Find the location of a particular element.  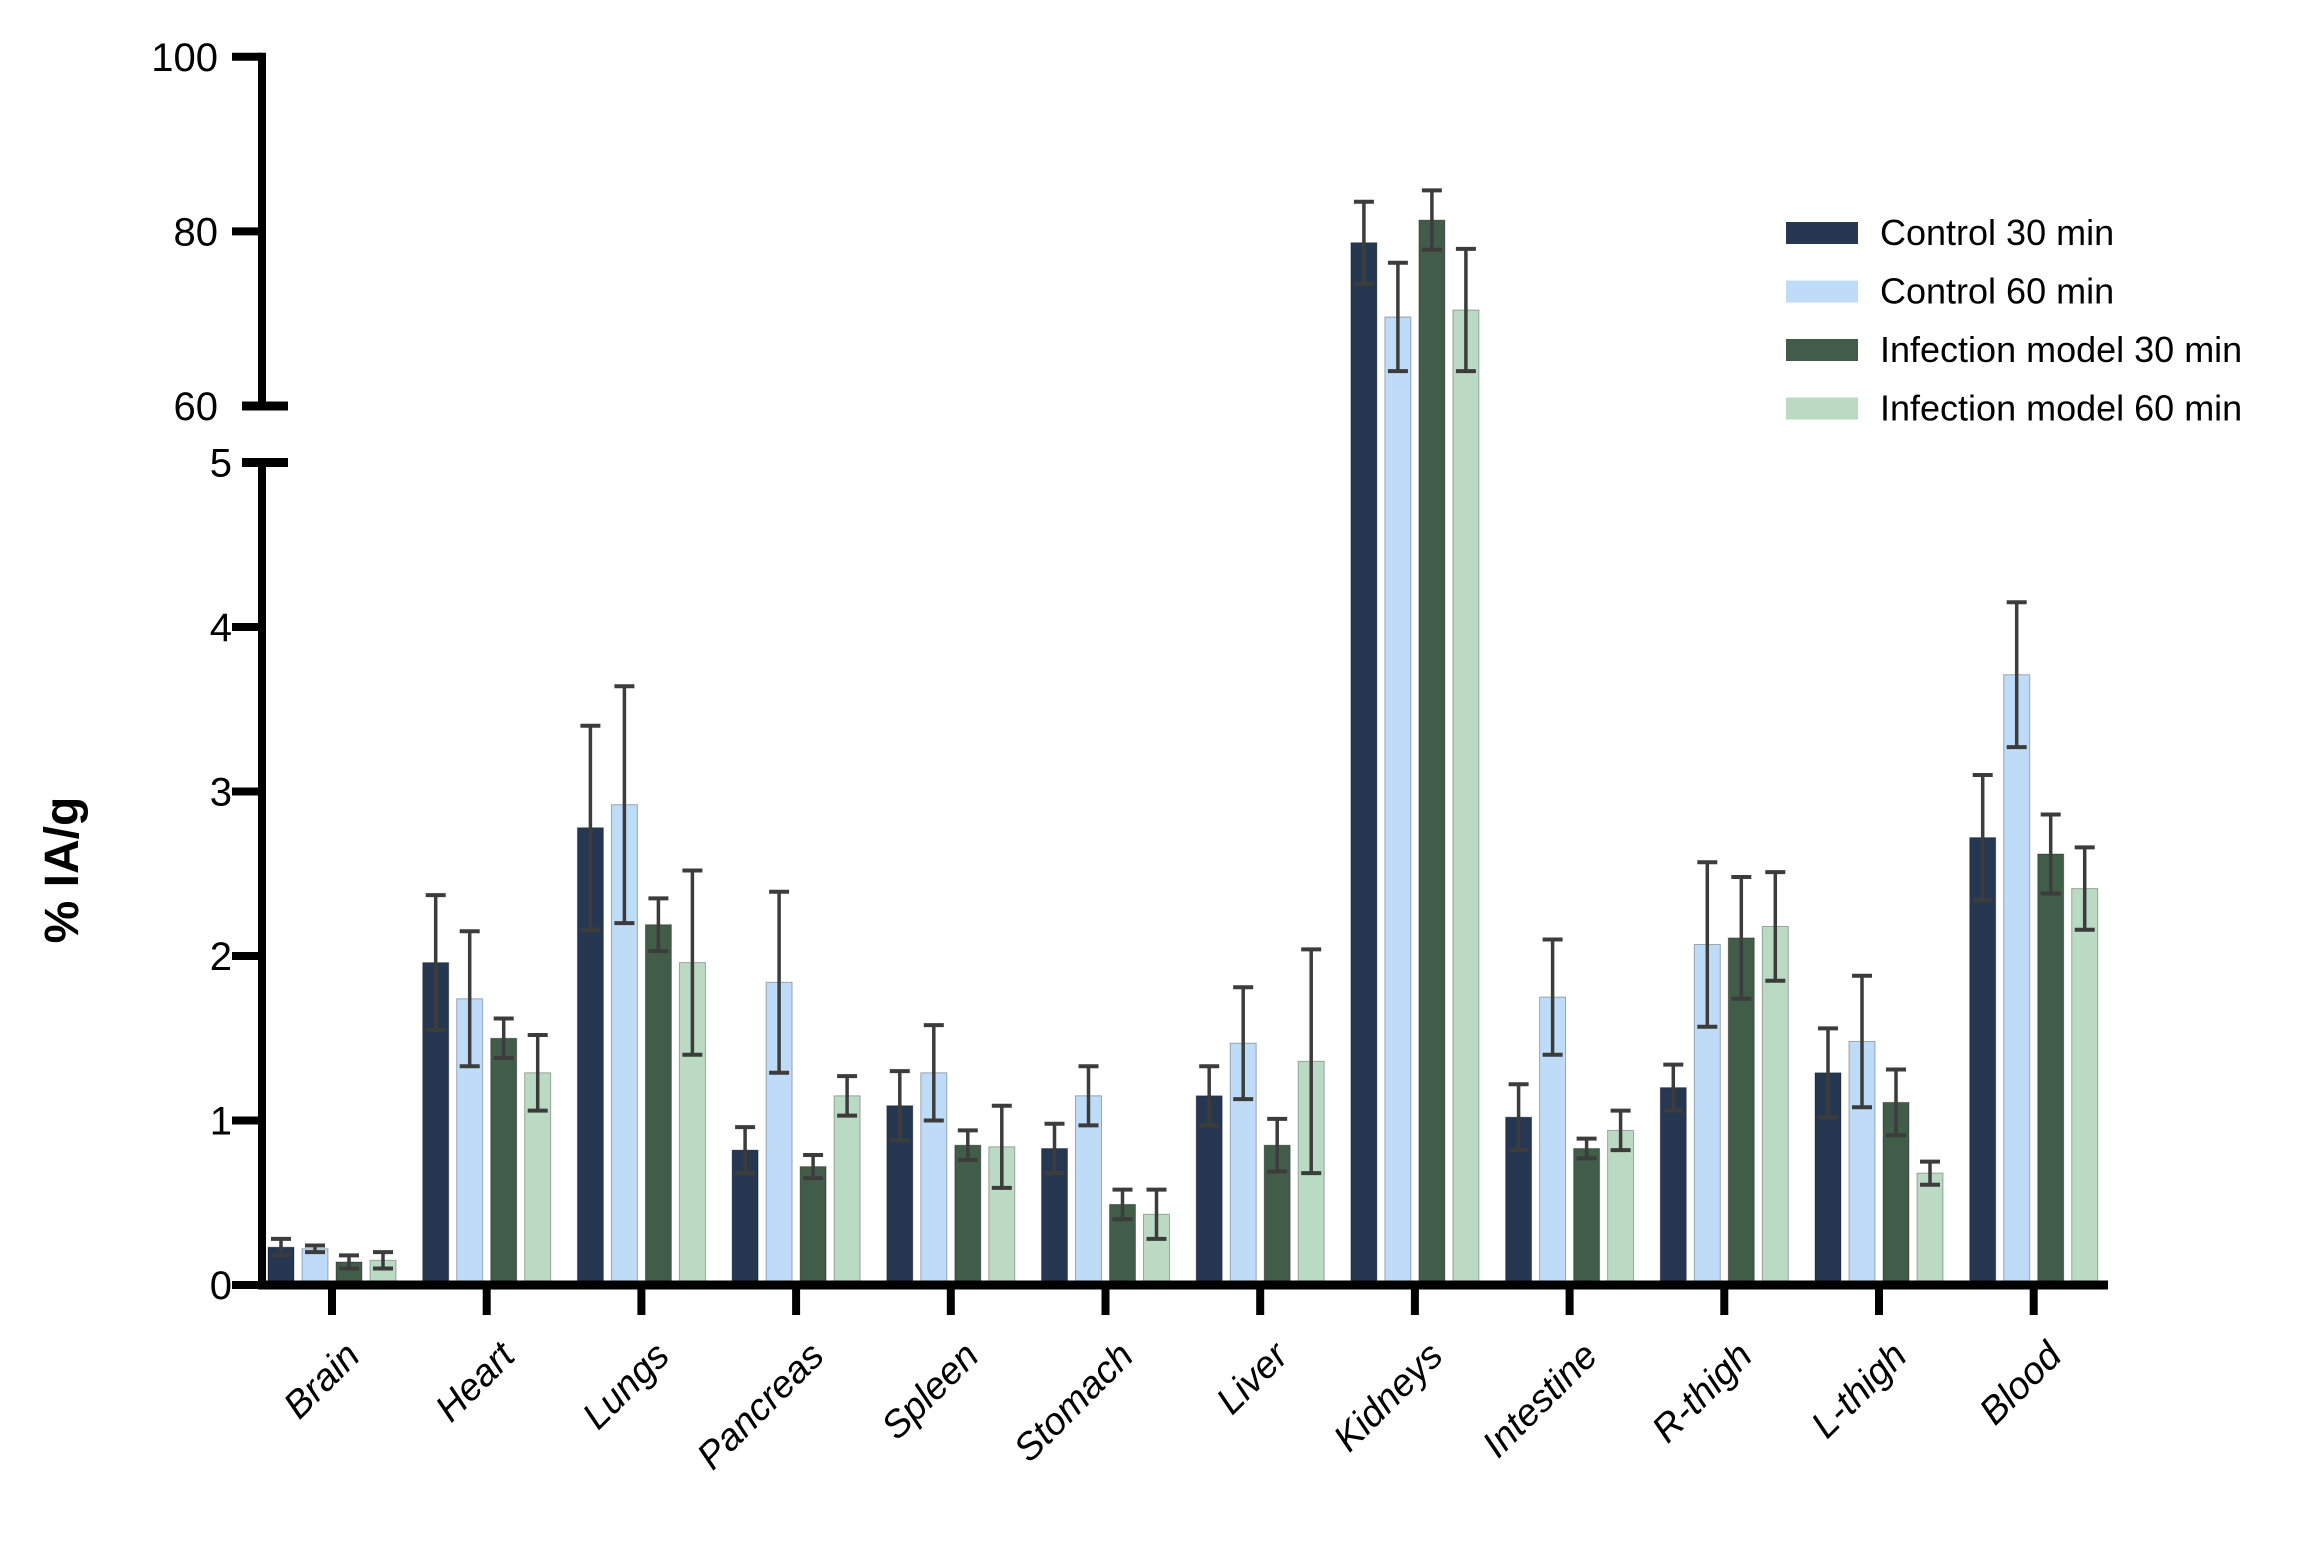

category-label: Pancreas is located at coordinates (760, 1406).